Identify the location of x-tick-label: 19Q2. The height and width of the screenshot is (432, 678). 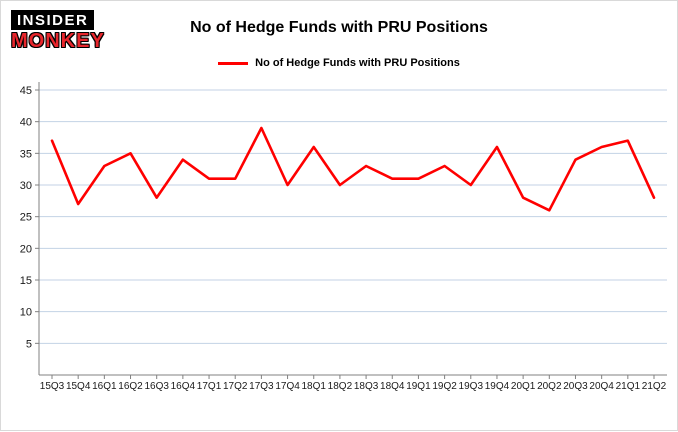
(444, 386).